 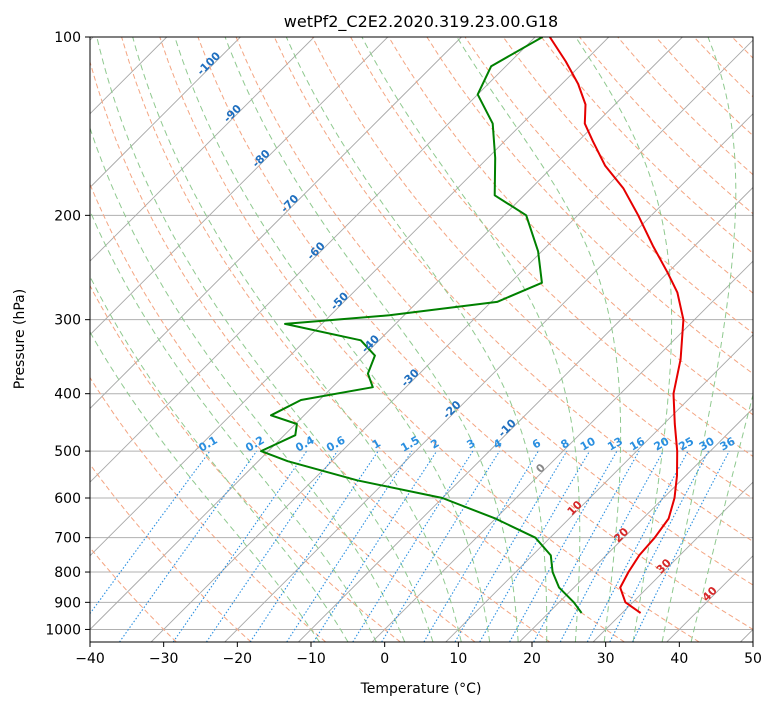 What do you see at coordinates (67, 216) in the screenshot?
I see `y-tick-label: 200` at bounding box center [67, 216].